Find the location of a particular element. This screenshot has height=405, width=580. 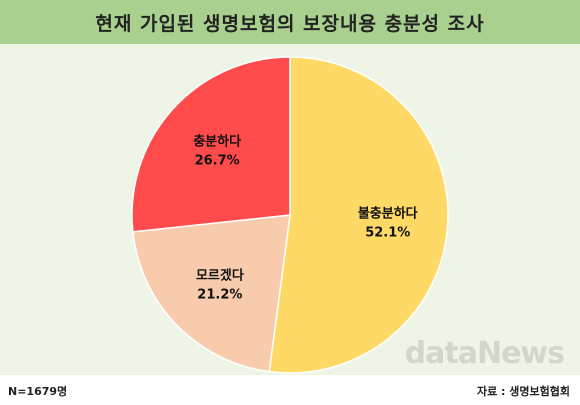

footer: N=1679명 자료 : 생명보험협회 is located at coordinates (290, 390).